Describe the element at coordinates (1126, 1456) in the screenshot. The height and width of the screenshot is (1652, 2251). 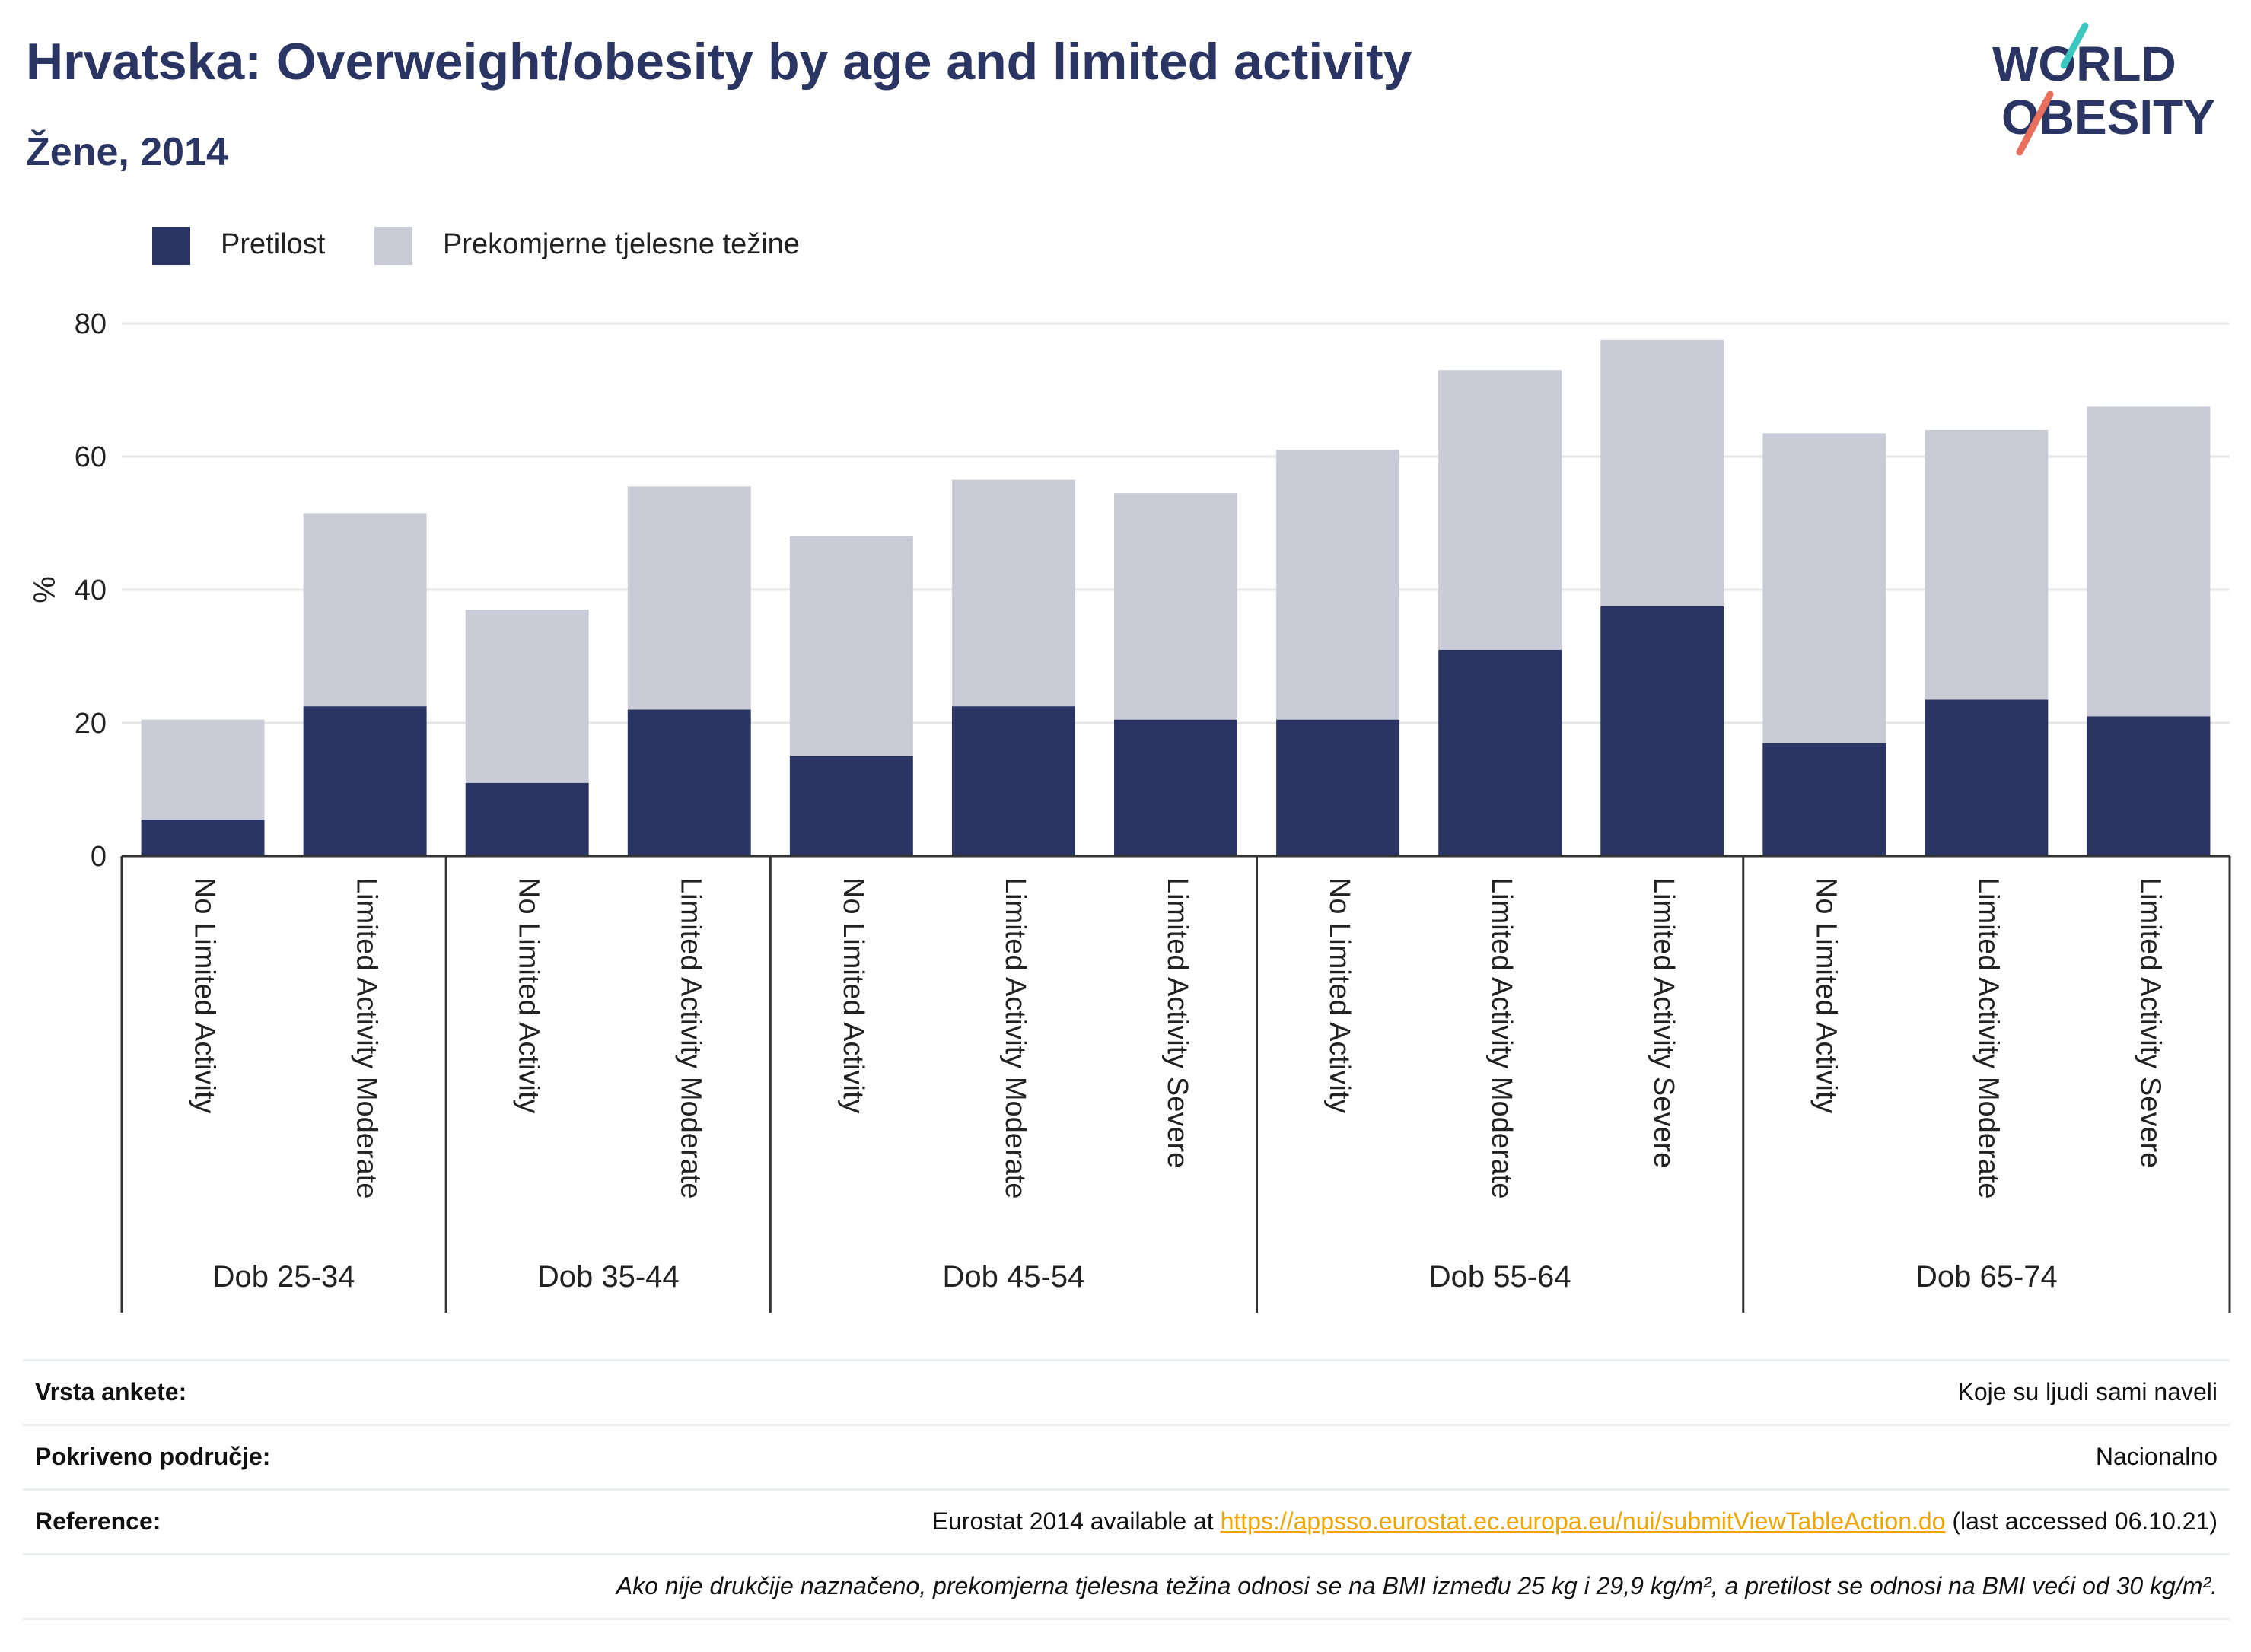
I see `info-row-area: Pokriveno područje: Nacionalno` at that location.